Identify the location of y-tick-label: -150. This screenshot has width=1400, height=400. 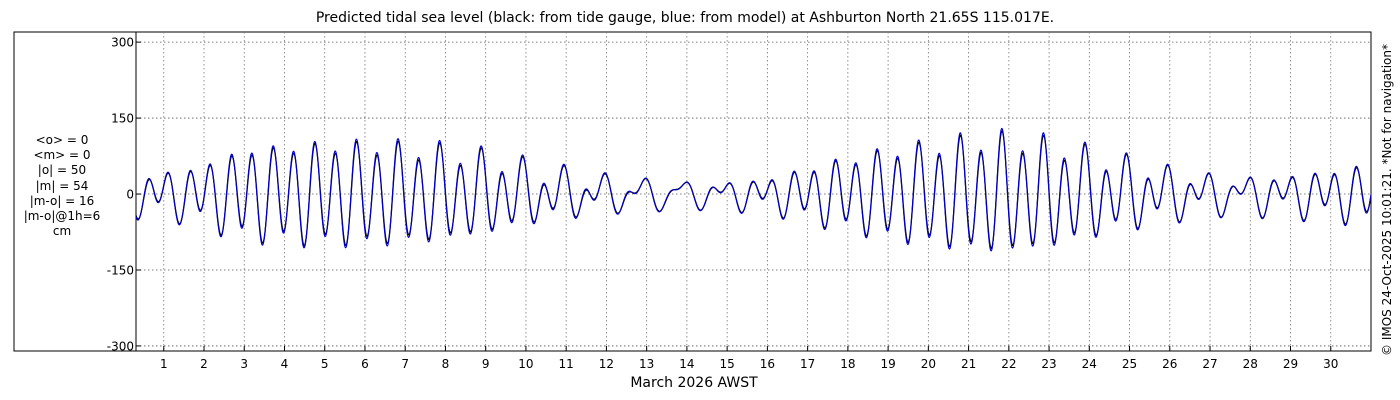
(120, 270).